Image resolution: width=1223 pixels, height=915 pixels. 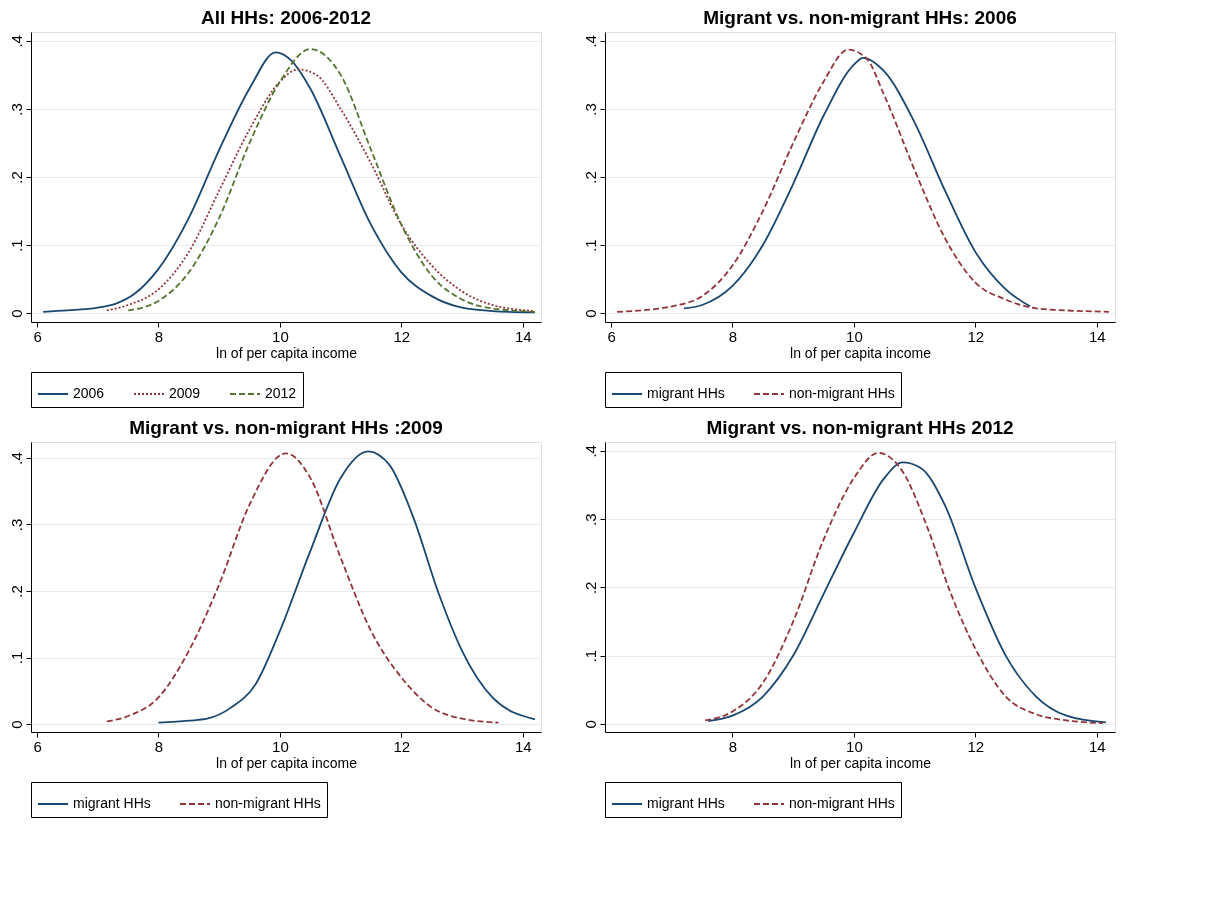 What do you see at coordinates (281, 393) in the screenshot?
I see `legend-label: 2012` at bounding box center [281, 393].